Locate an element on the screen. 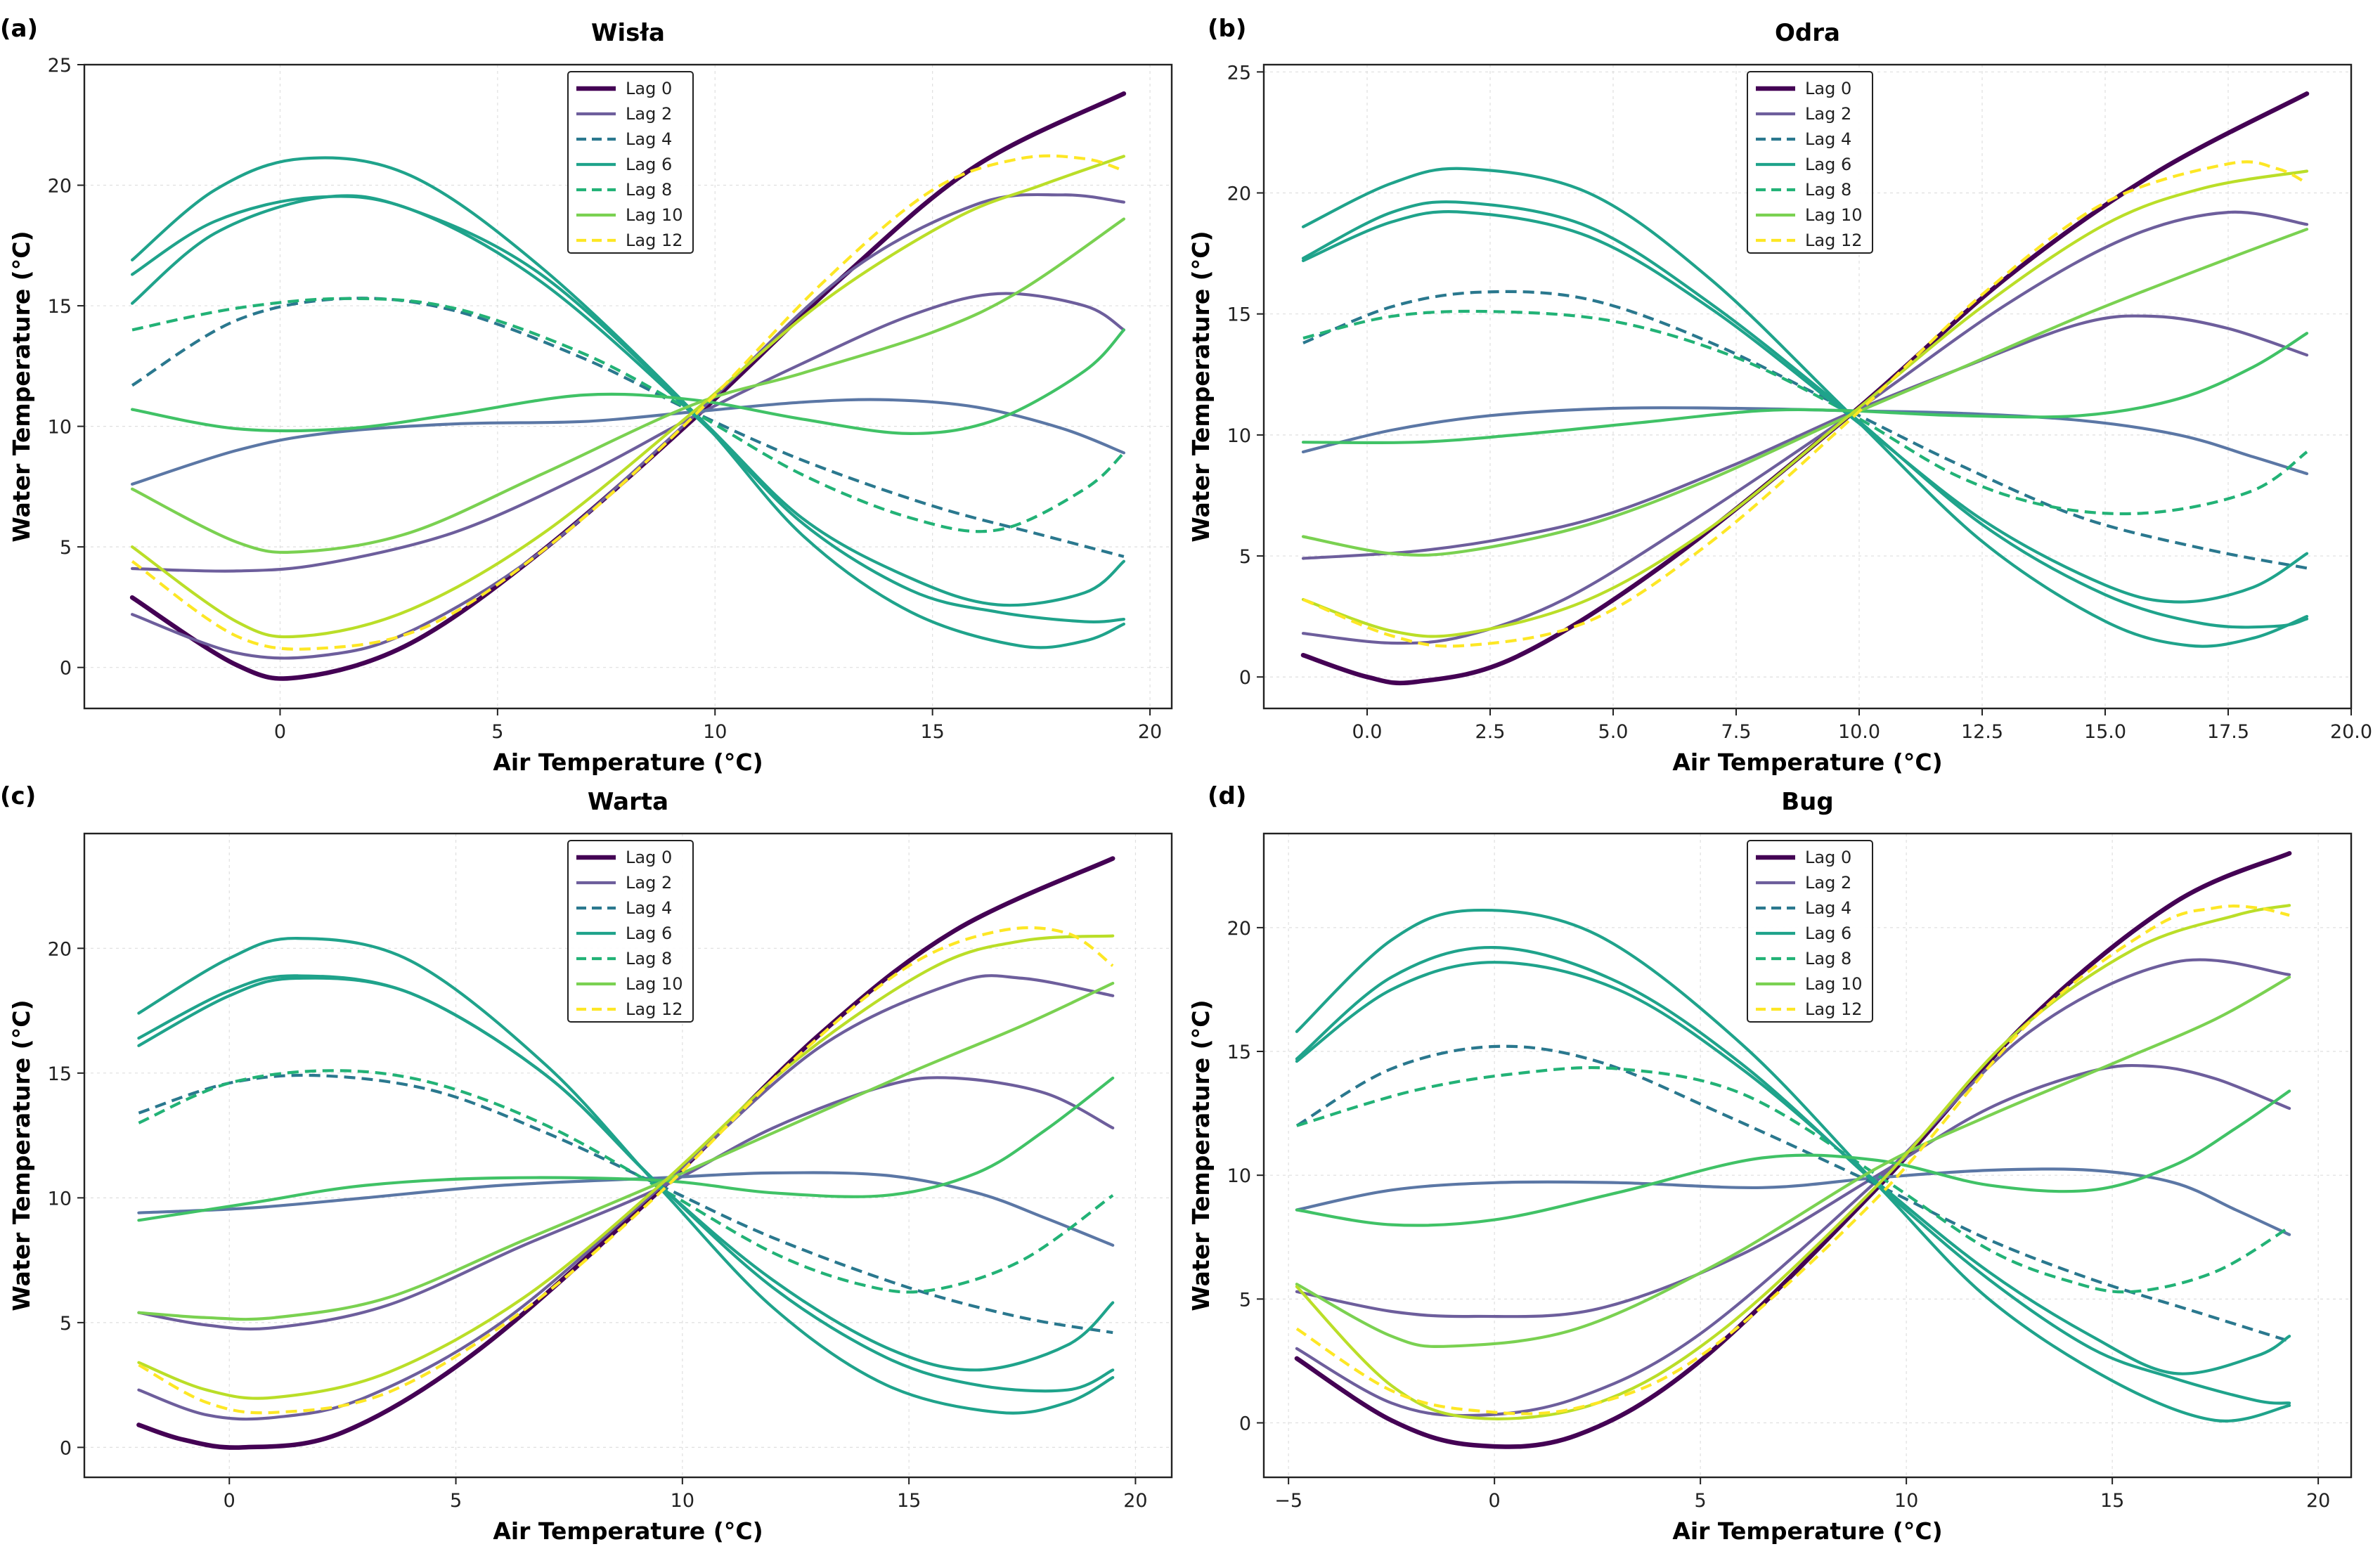  x-tick-label: 20.0 is located at coordinates (2351, 732).